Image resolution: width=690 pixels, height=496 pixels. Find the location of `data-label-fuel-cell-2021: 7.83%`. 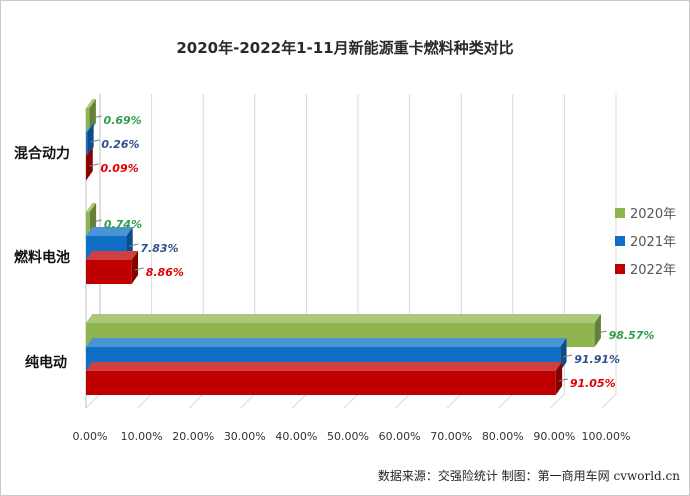

data-label-fuel-cell-2021: 7.83% is located at coordinates (159, 248).